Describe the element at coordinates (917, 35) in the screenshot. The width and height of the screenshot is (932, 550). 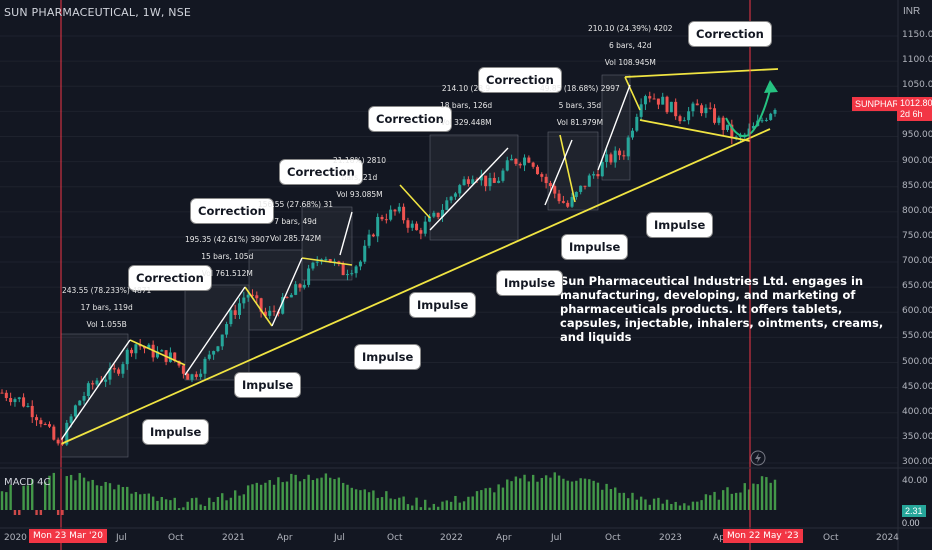
I see `price-tick: 1150.00` at that location.